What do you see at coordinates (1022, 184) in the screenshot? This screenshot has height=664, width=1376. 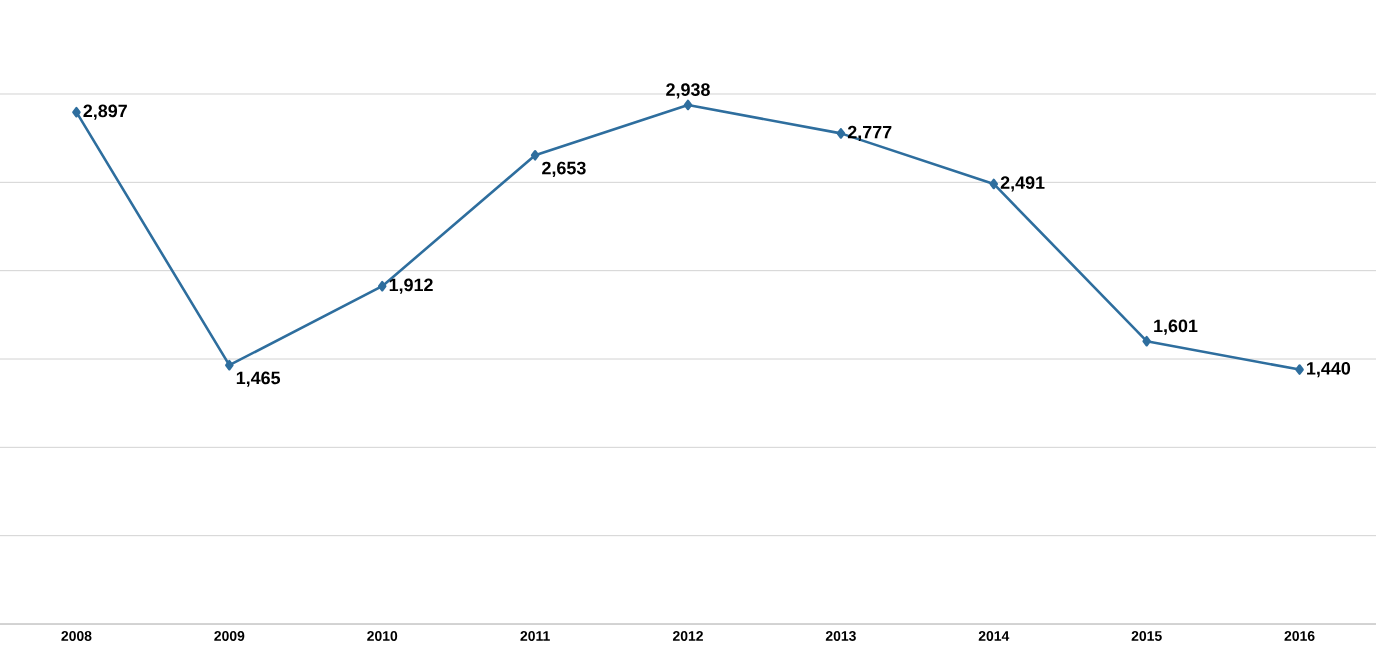 I see `data-label: 2,491` at bounding box center [1022, 184].